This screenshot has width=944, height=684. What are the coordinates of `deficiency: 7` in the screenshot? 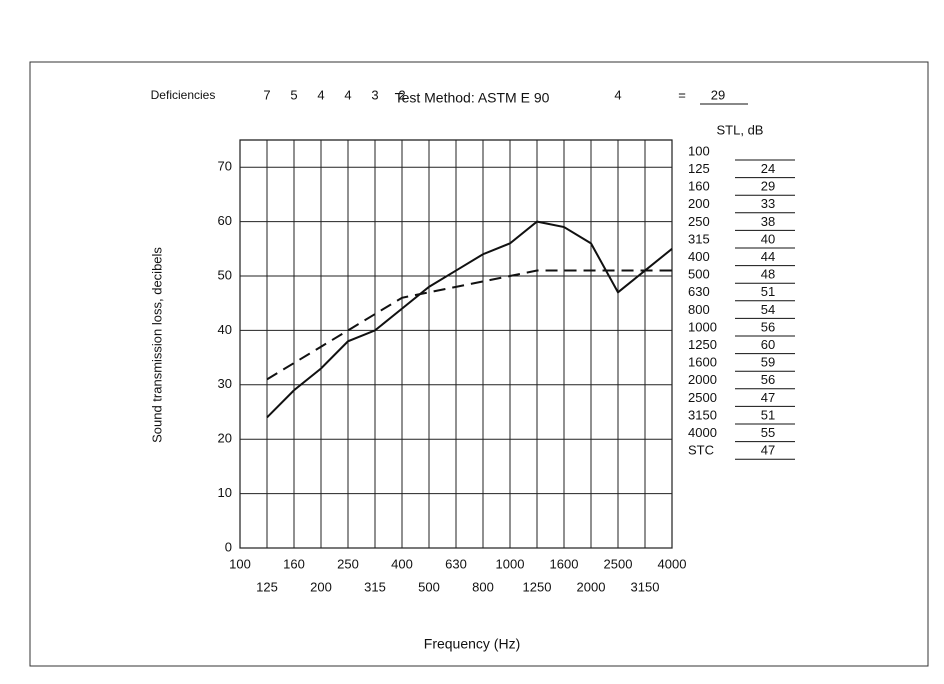 It's located at (266, 94).